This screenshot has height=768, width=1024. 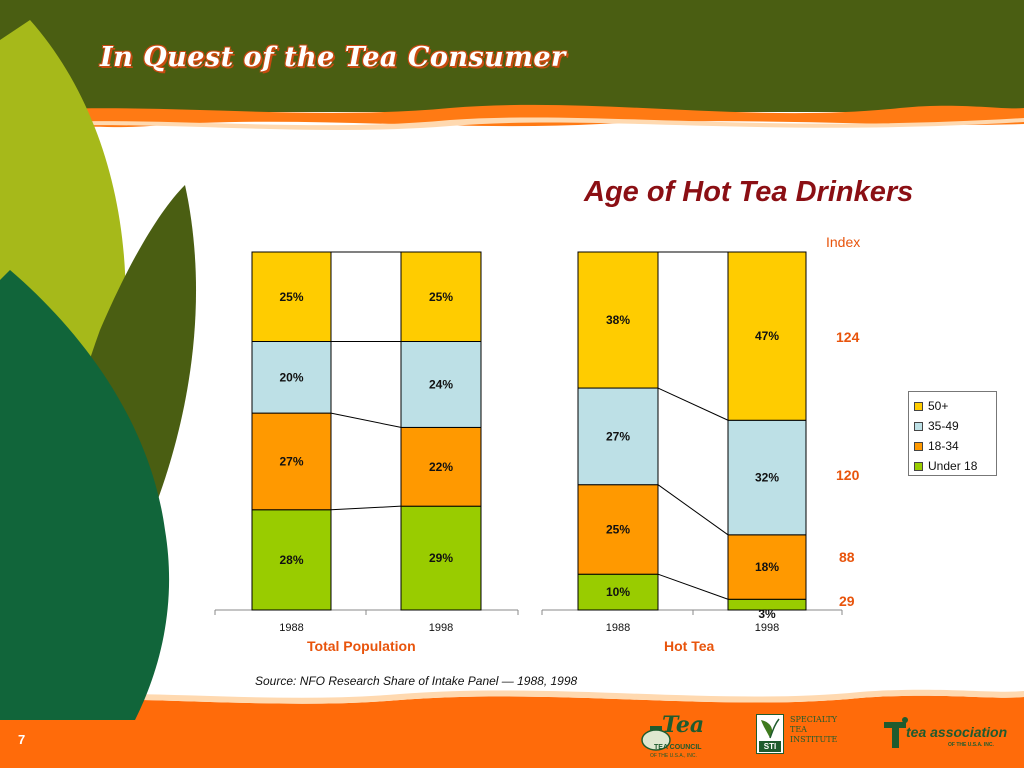 What do you see at coordinates (847, 557) in the screenshot?
I see `index-value-18-34: 88` at bounding box center [847, 557].